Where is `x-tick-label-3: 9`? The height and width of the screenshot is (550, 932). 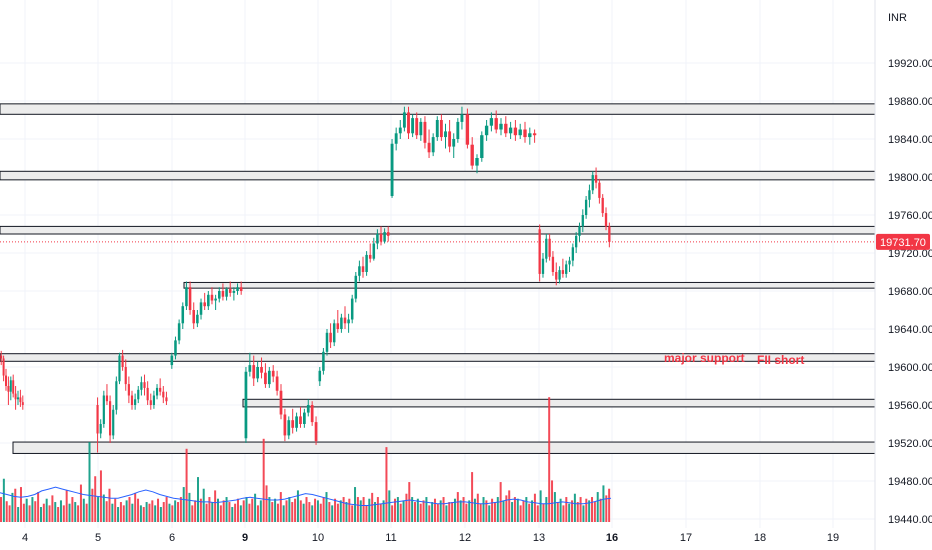 x-tick-label-3: 9 is located at coordinates (245, 538).